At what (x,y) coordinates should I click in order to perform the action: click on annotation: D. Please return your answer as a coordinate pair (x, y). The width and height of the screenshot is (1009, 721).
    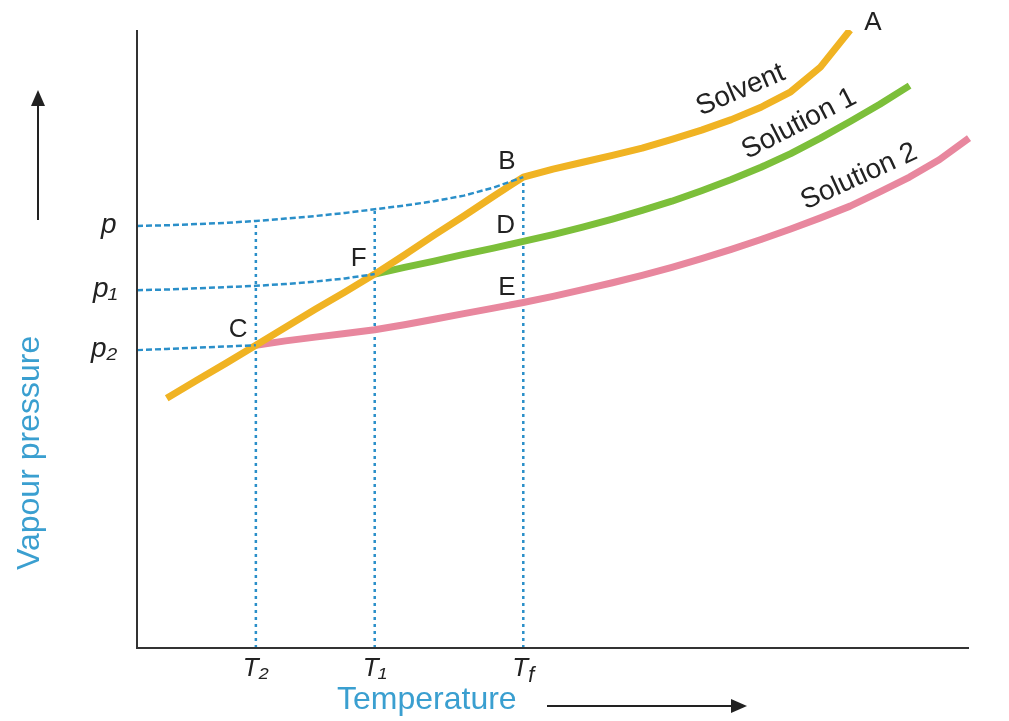
    Looking at the image, I should click on (506, 225).